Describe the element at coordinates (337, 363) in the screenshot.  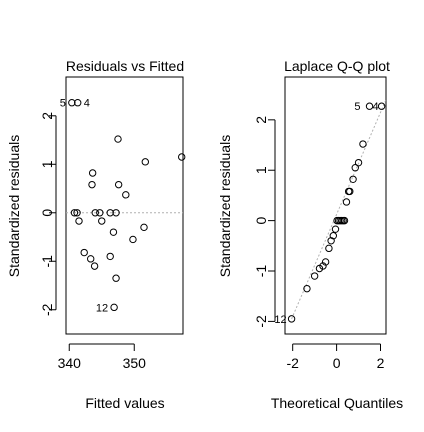
I see `x-tick-label: 0` at that location.